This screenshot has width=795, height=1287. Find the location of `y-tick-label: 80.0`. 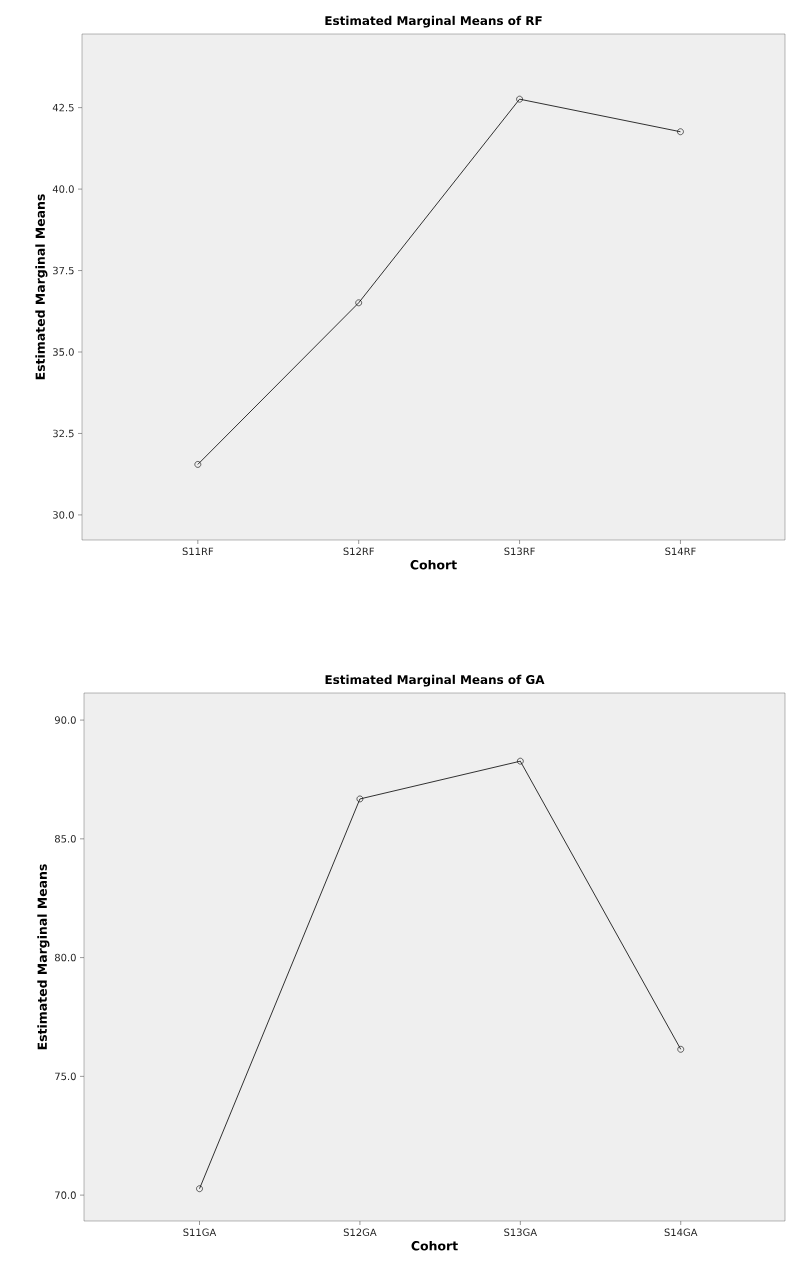

y-tick-label: 80.0 is located at coordinates (65, 957).